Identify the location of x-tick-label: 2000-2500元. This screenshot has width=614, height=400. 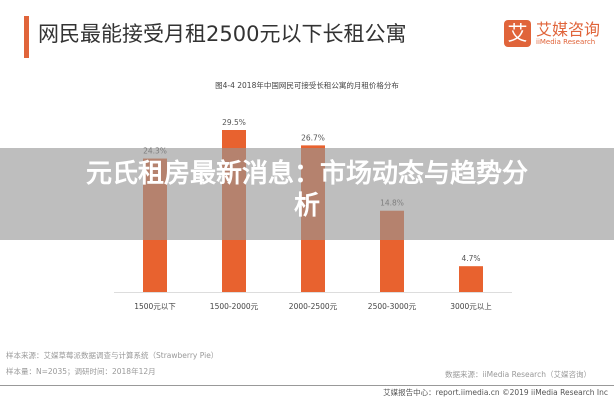
(313, 306).